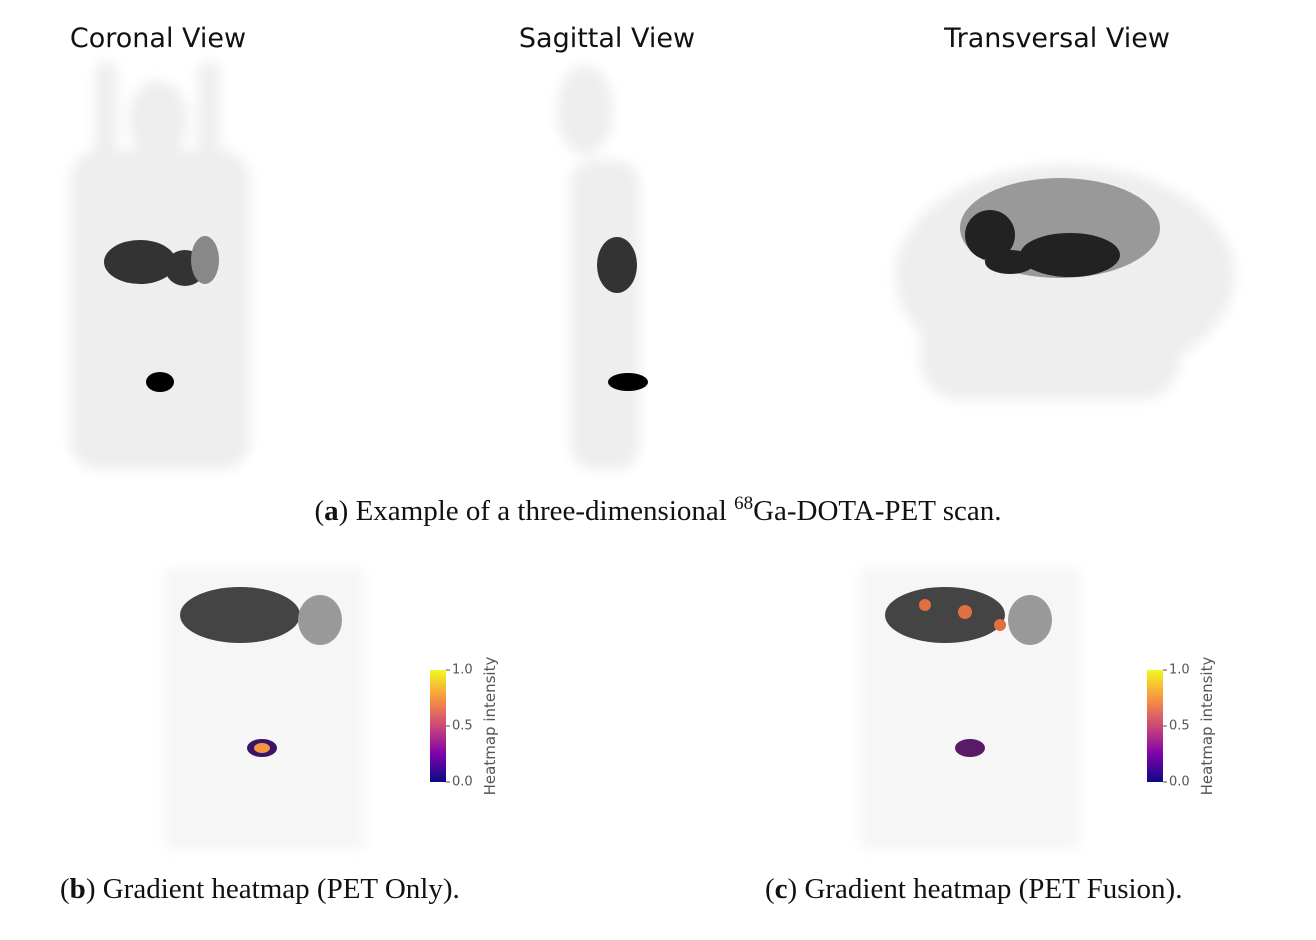 The width and height of the screenshot is (1316, 940). Describe the element at coordinates (273, 889) in the screenshot. I see `caption-text: ) Gradient heatmap (PET Only).` at that location.